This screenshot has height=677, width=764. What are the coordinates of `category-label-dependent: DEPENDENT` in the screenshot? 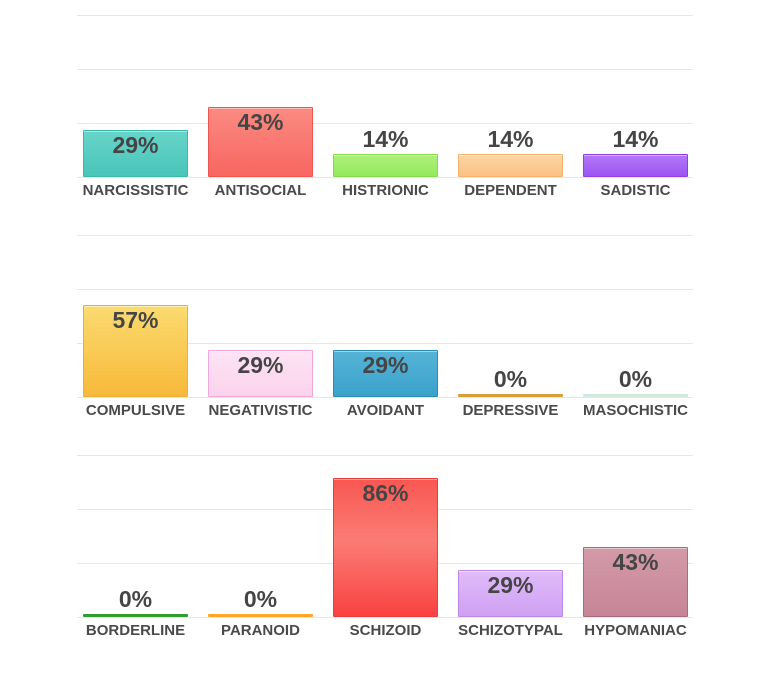 It's located at (510, 190).